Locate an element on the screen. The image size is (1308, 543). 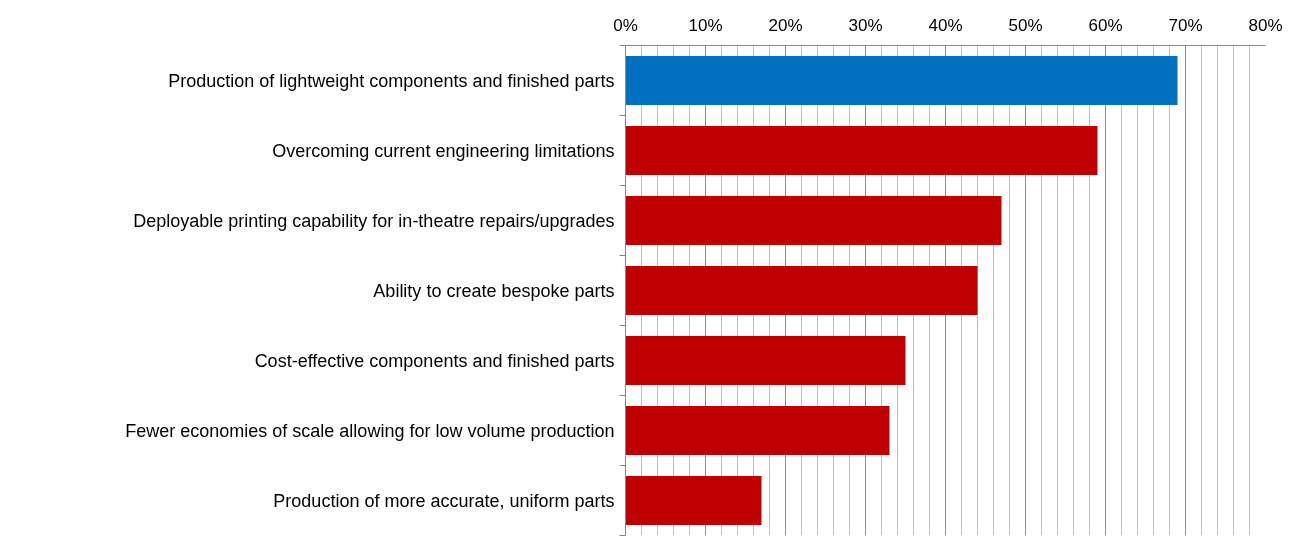
x-tick-label: 10% is located at coordinates (705, 25).